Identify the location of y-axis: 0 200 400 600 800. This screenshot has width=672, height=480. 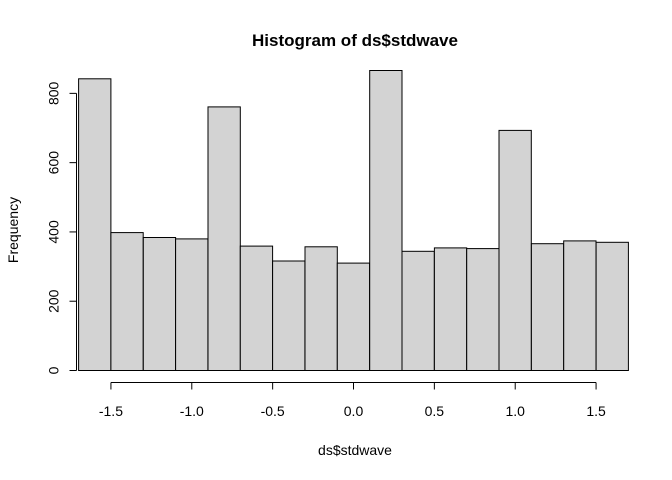
(61, 227).